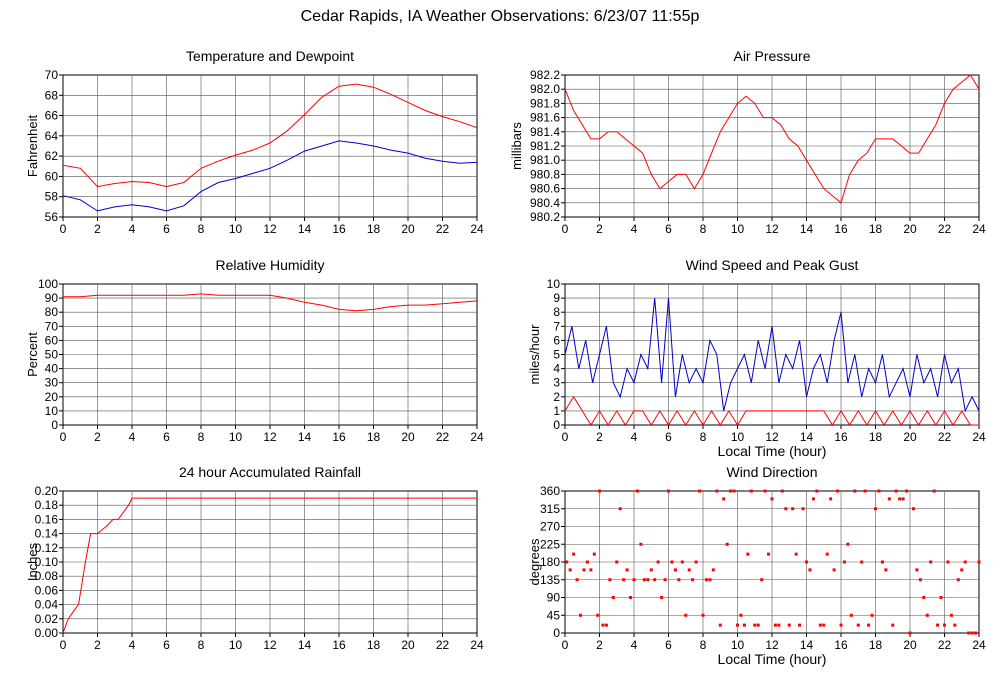  What do you see at coordinates (47, 619) in the screenshot?
I see `y-tick-label: 0.02` at bounding box center [47, 619].